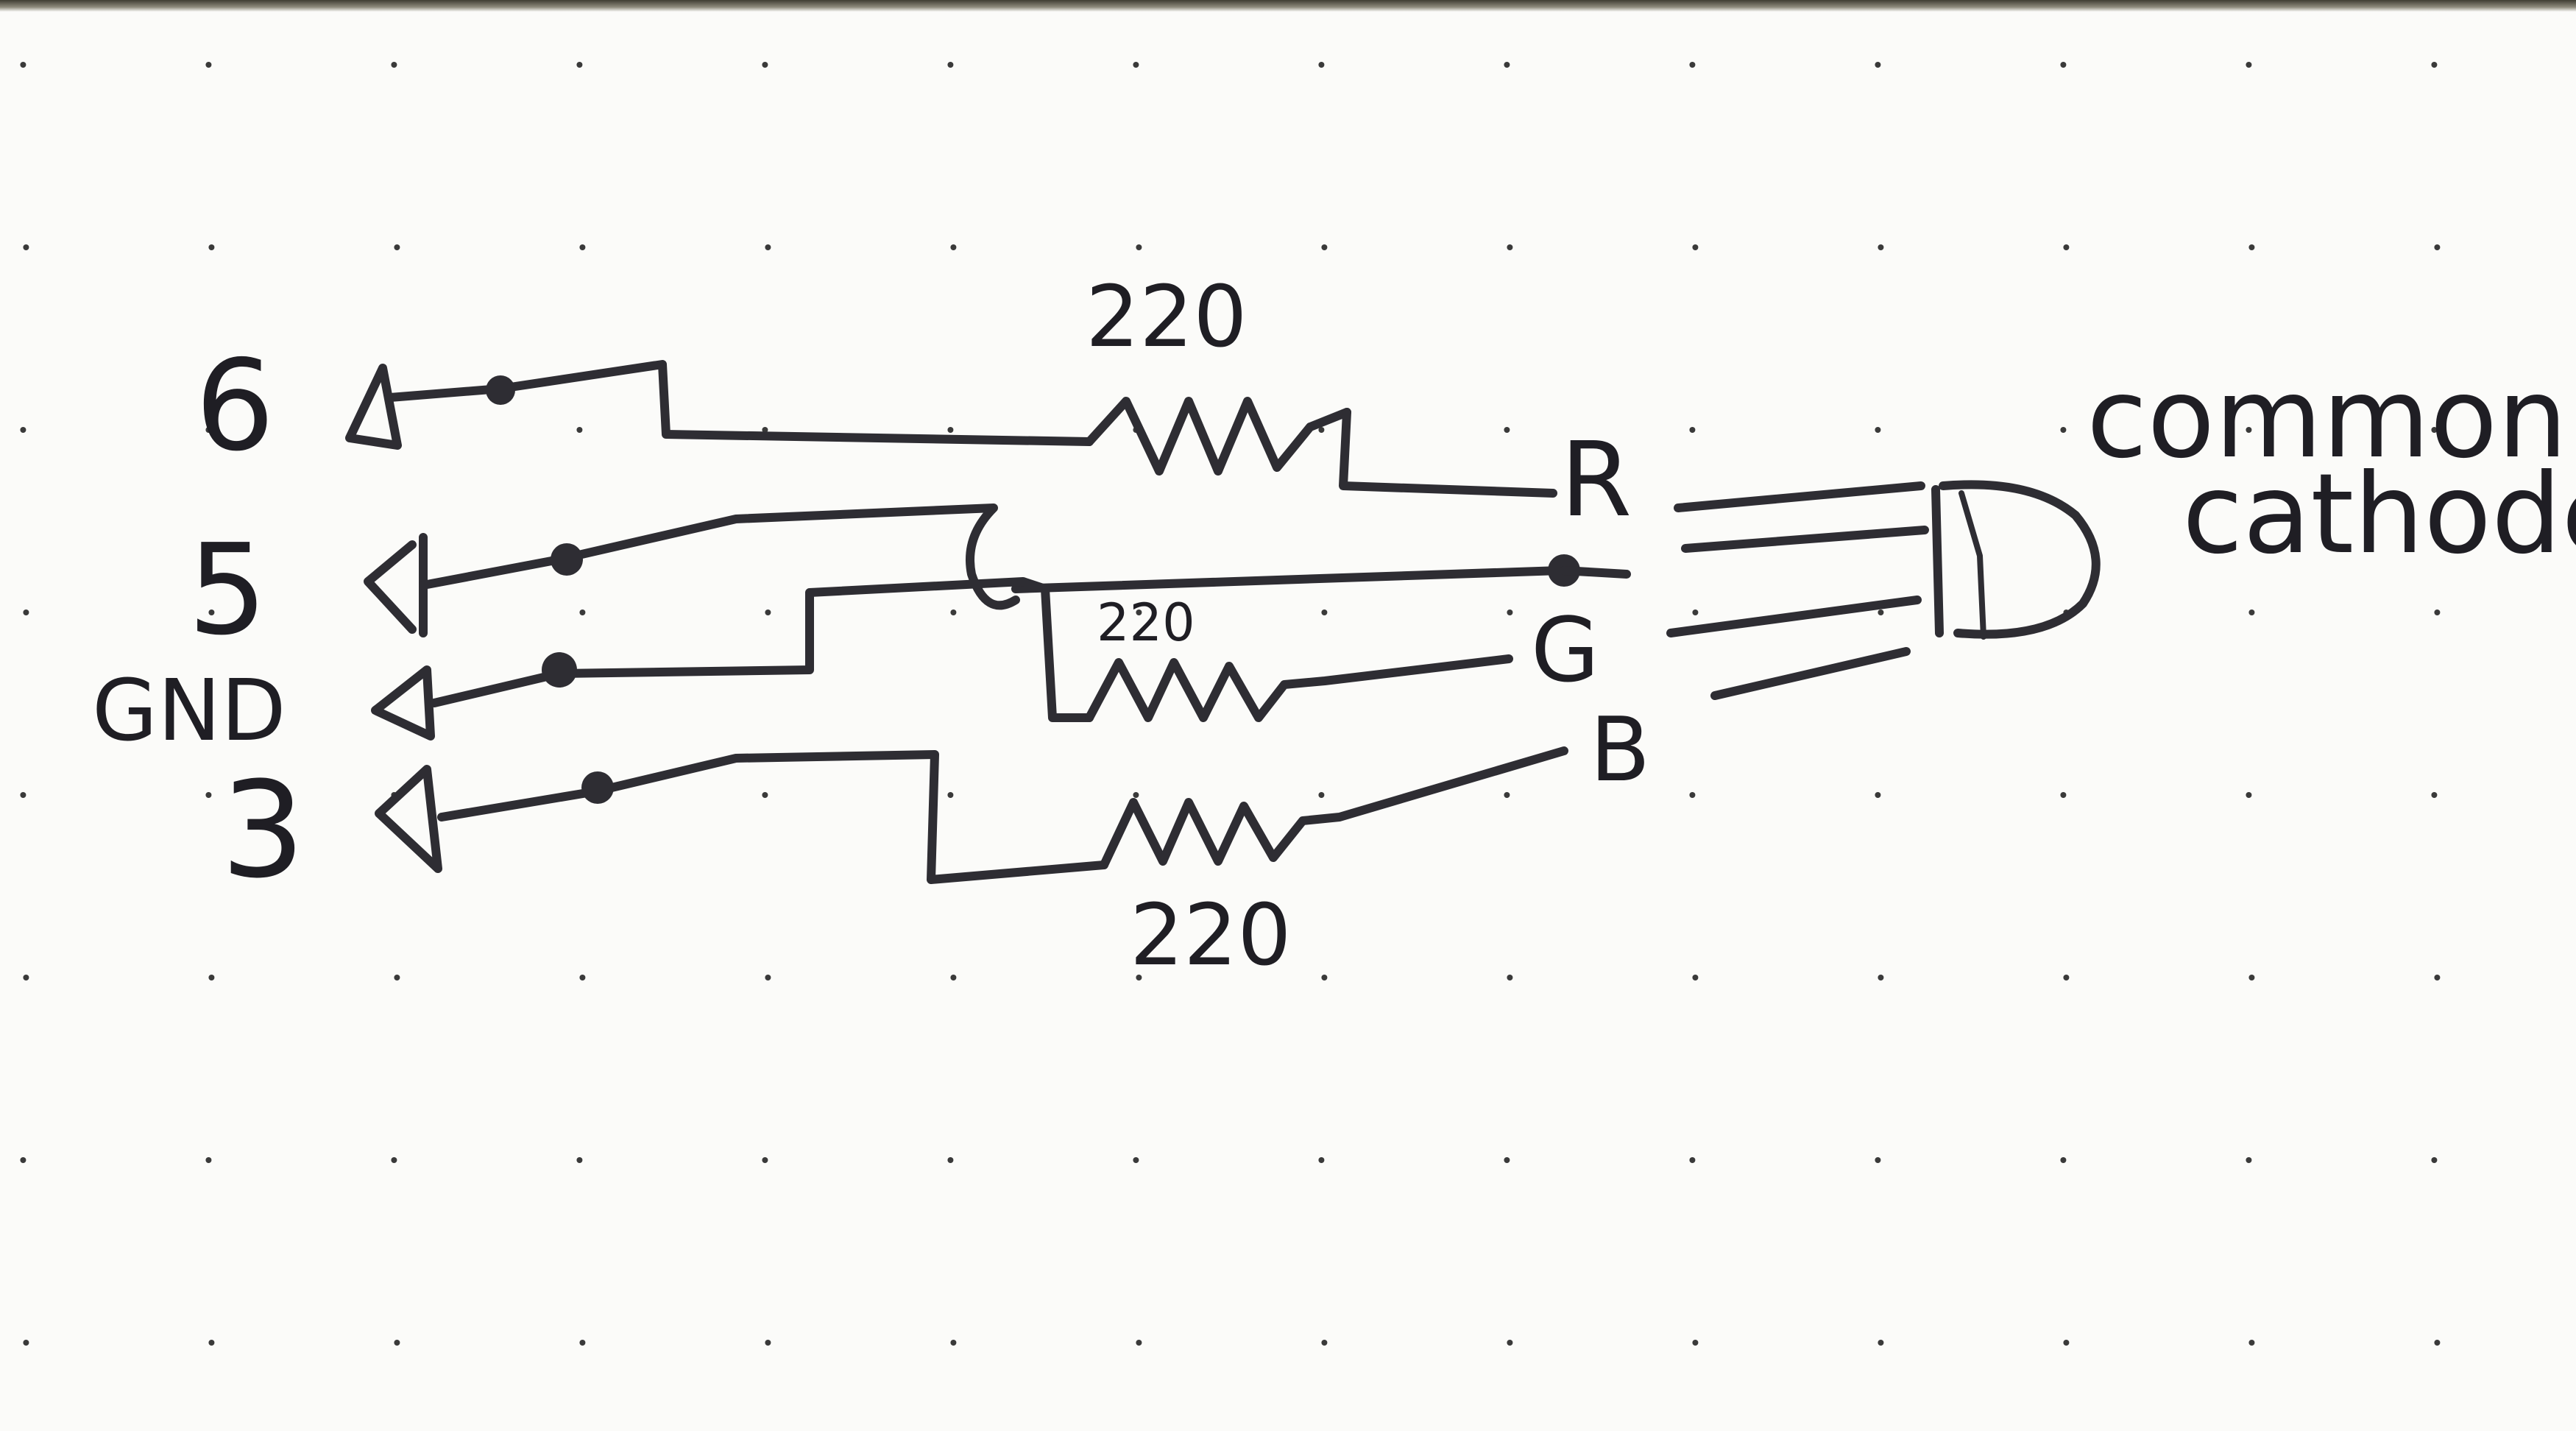 The width and height of the screenshot is (2576, 1431). Describe the element at coordinates (396, 585) in the screenshot. I see `pin5-terminal` at that location.